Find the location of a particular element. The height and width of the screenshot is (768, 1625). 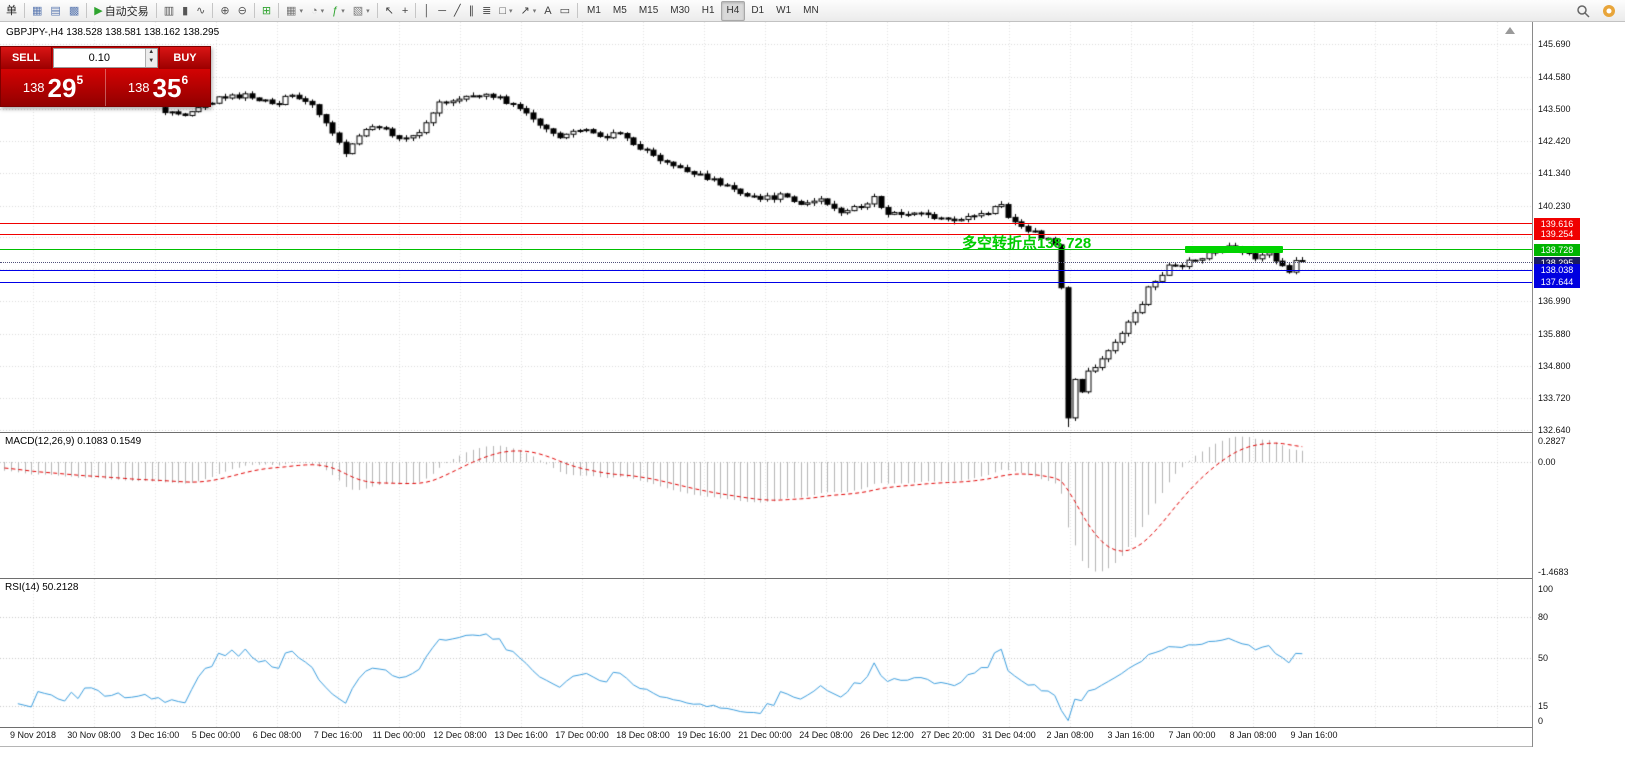

horizontal-line-button: ─ is located at coordinates (442, 11).